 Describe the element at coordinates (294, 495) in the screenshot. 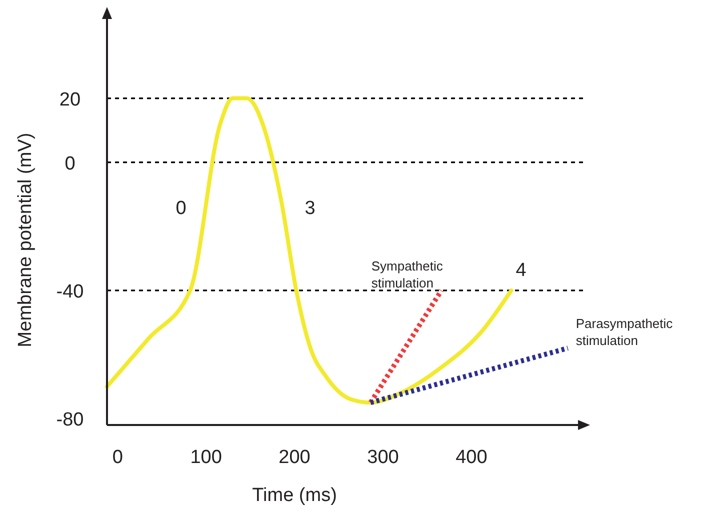

I see `x-axis-title: Time (ms)` at that location.